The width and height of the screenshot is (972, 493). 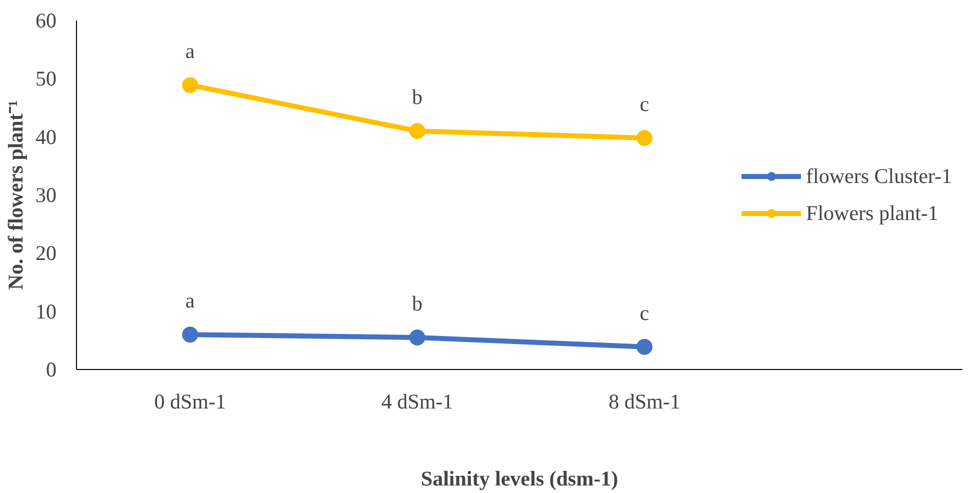 I want to click on y-tick-label: 50, so click(x=46, y=78).